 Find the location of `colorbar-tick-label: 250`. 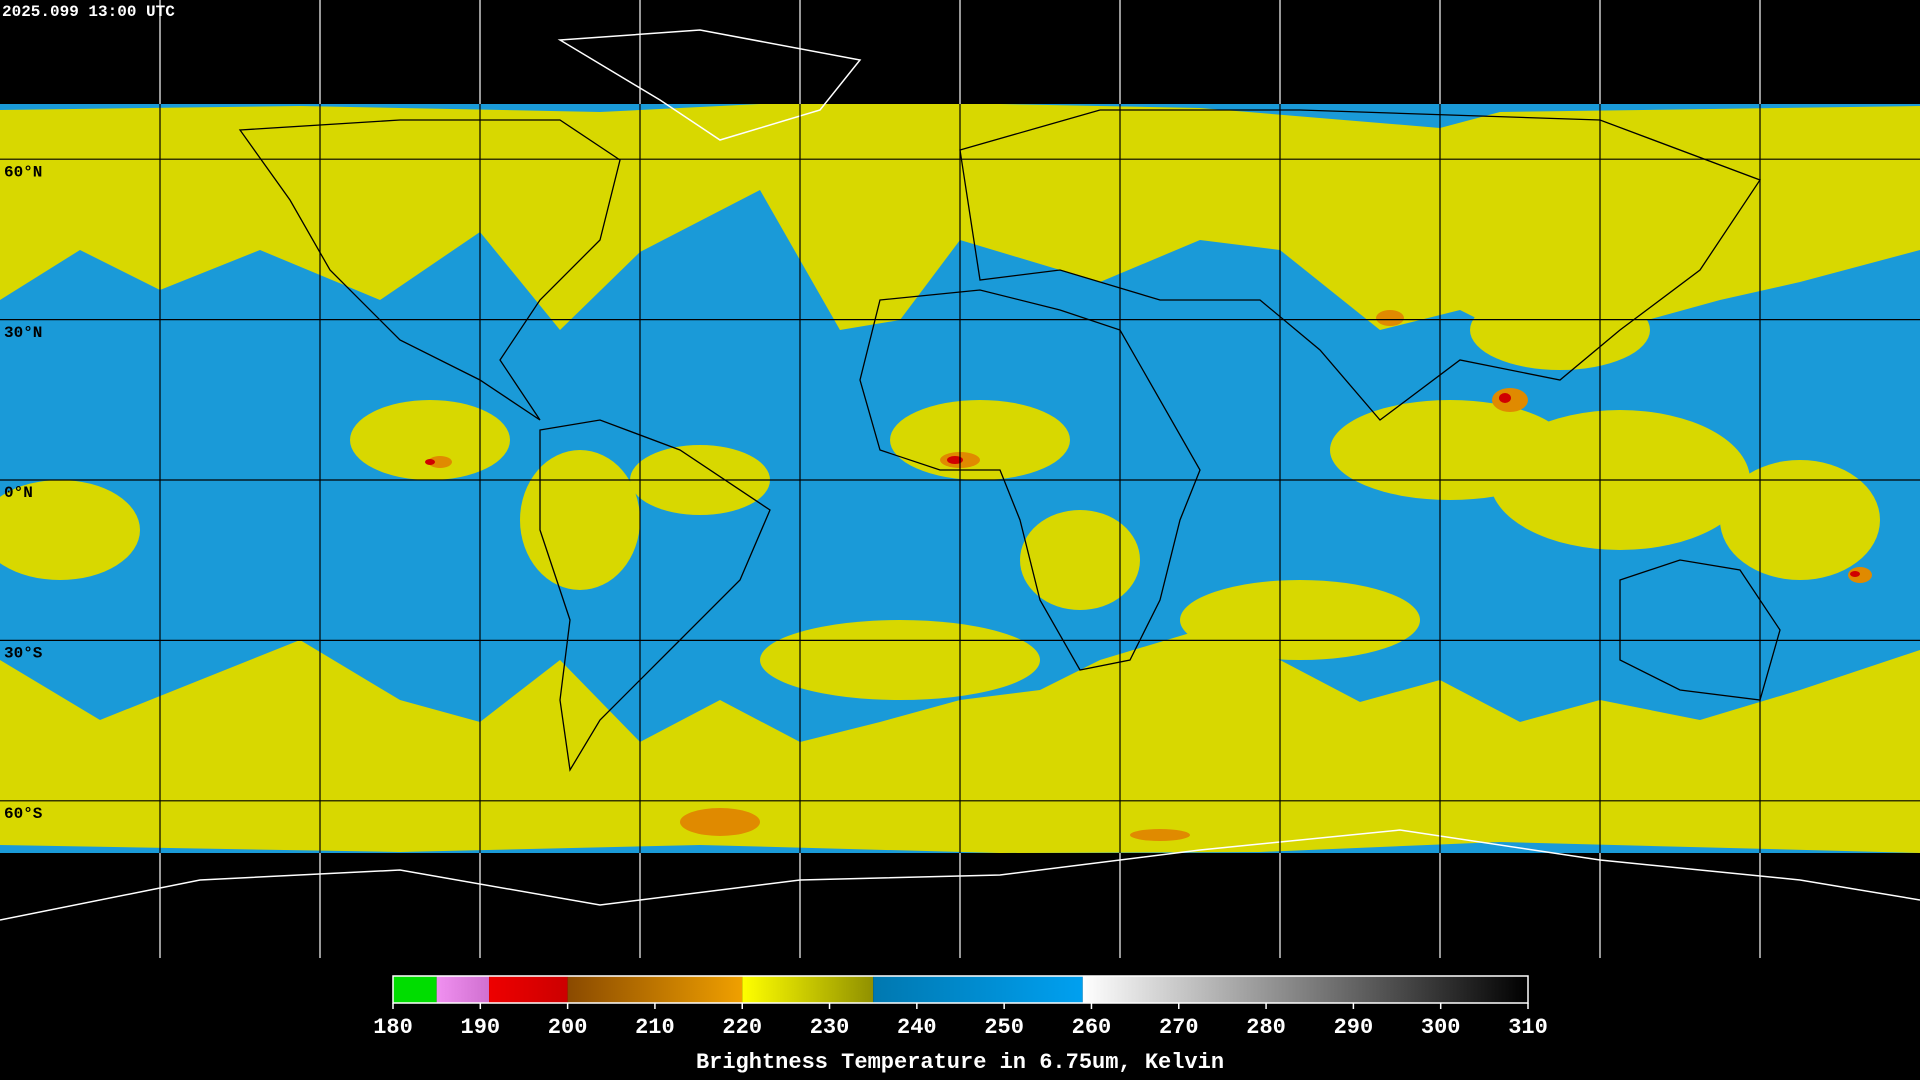

colorbar-tick-label: 250 is located at coordinates (1004, 1027).